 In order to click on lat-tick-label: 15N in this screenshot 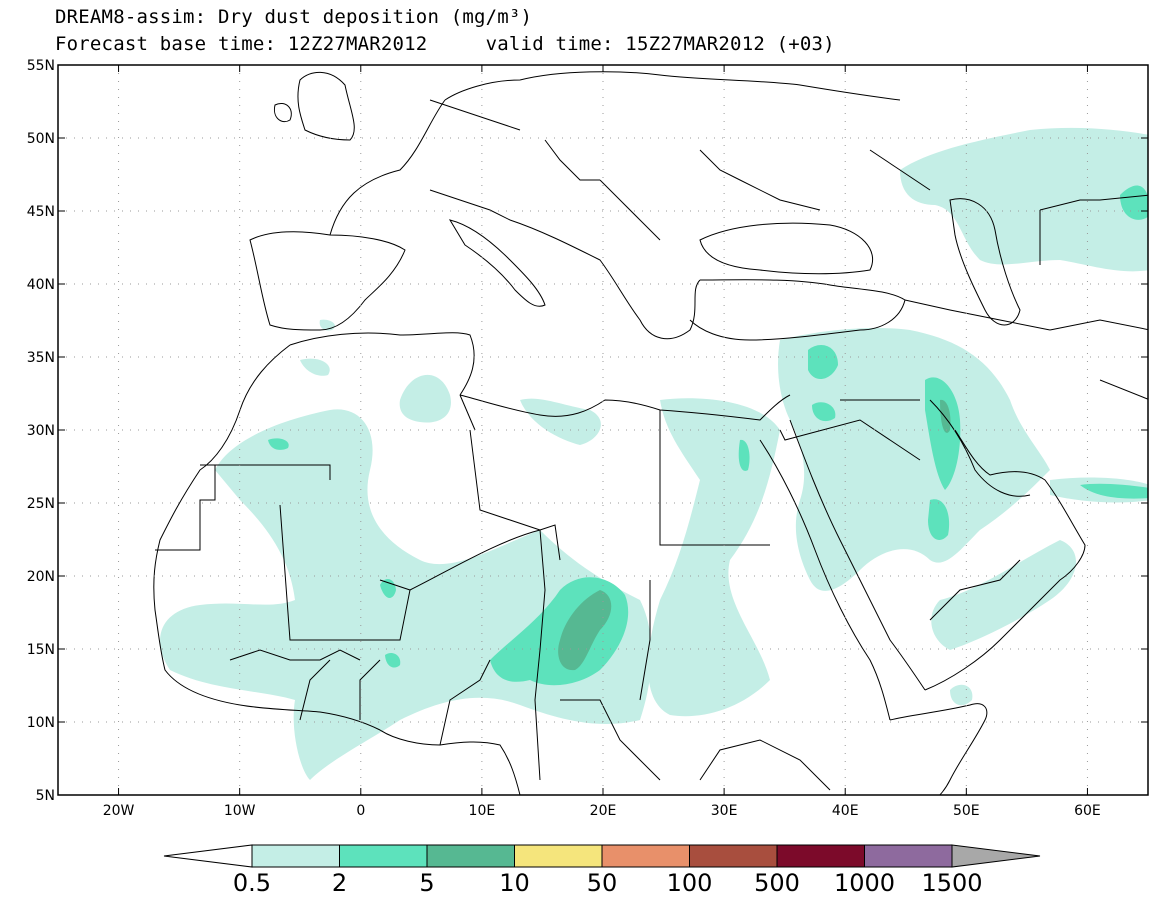, I will do `click(41, 650)`.